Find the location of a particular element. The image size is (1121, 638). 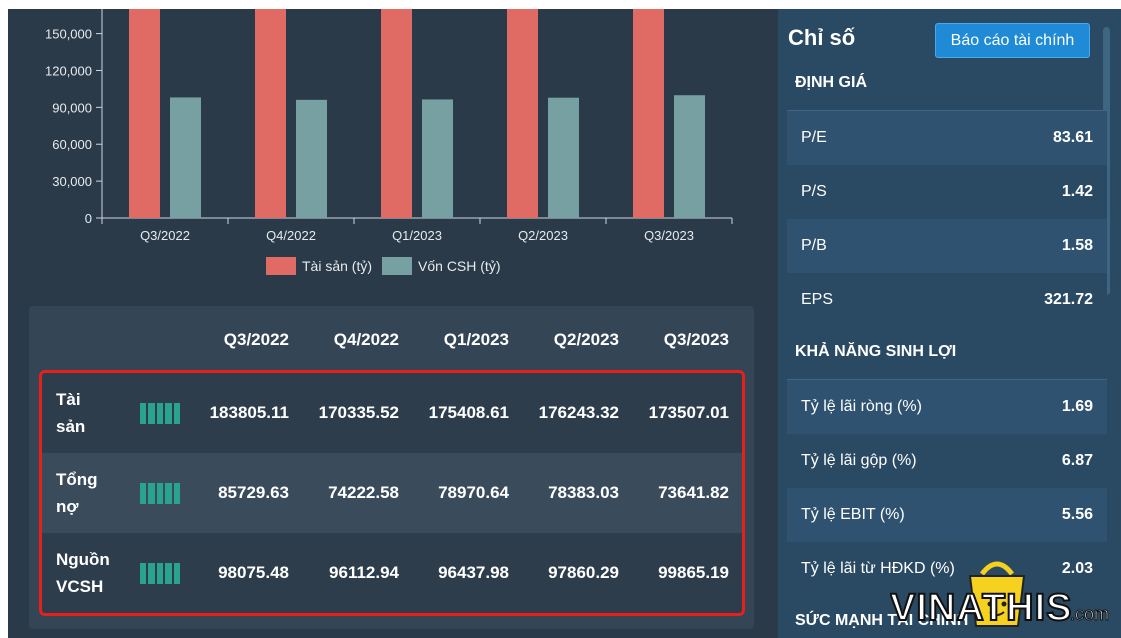

metric-value: 6.87 is located at coordinates (1077, 460).